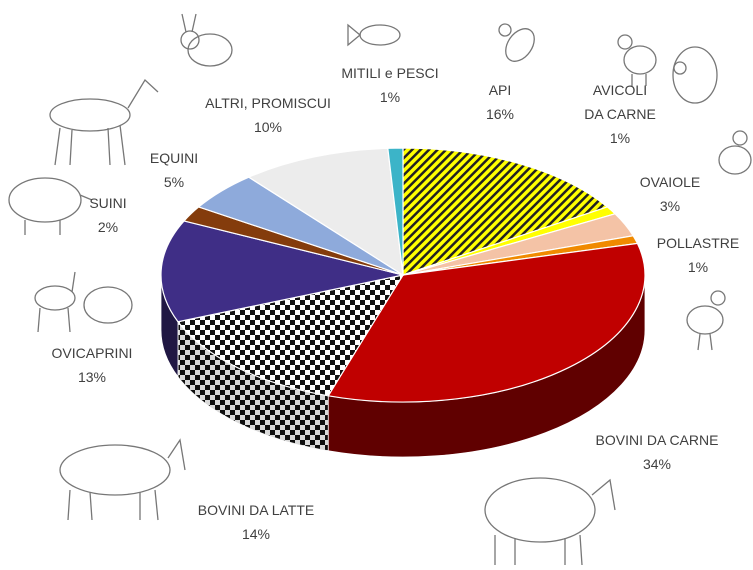 The height and width of the screenshot is (570, 753). Describe the element at coordinates (174, 182) in the screenshot. I see `value-label: 5%` at that location.